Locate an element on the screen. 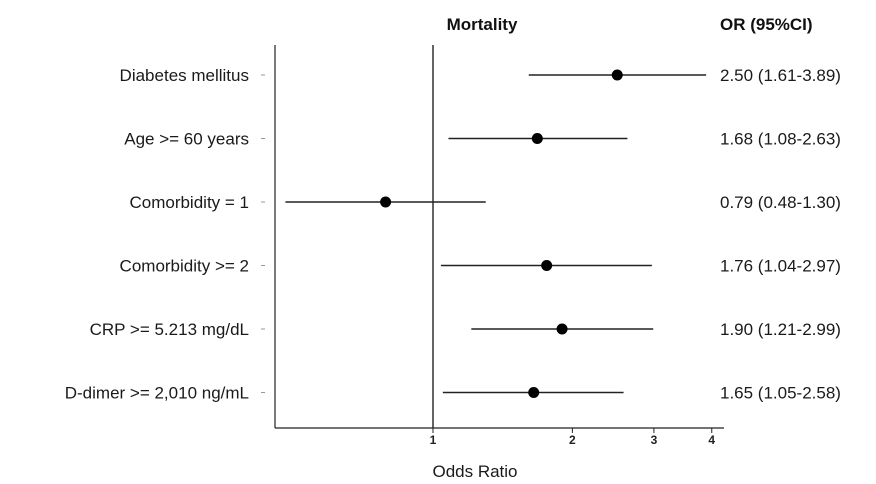  or-ci-text: 1.68 (1.08-2.63) is located at coordinates (780, 139).